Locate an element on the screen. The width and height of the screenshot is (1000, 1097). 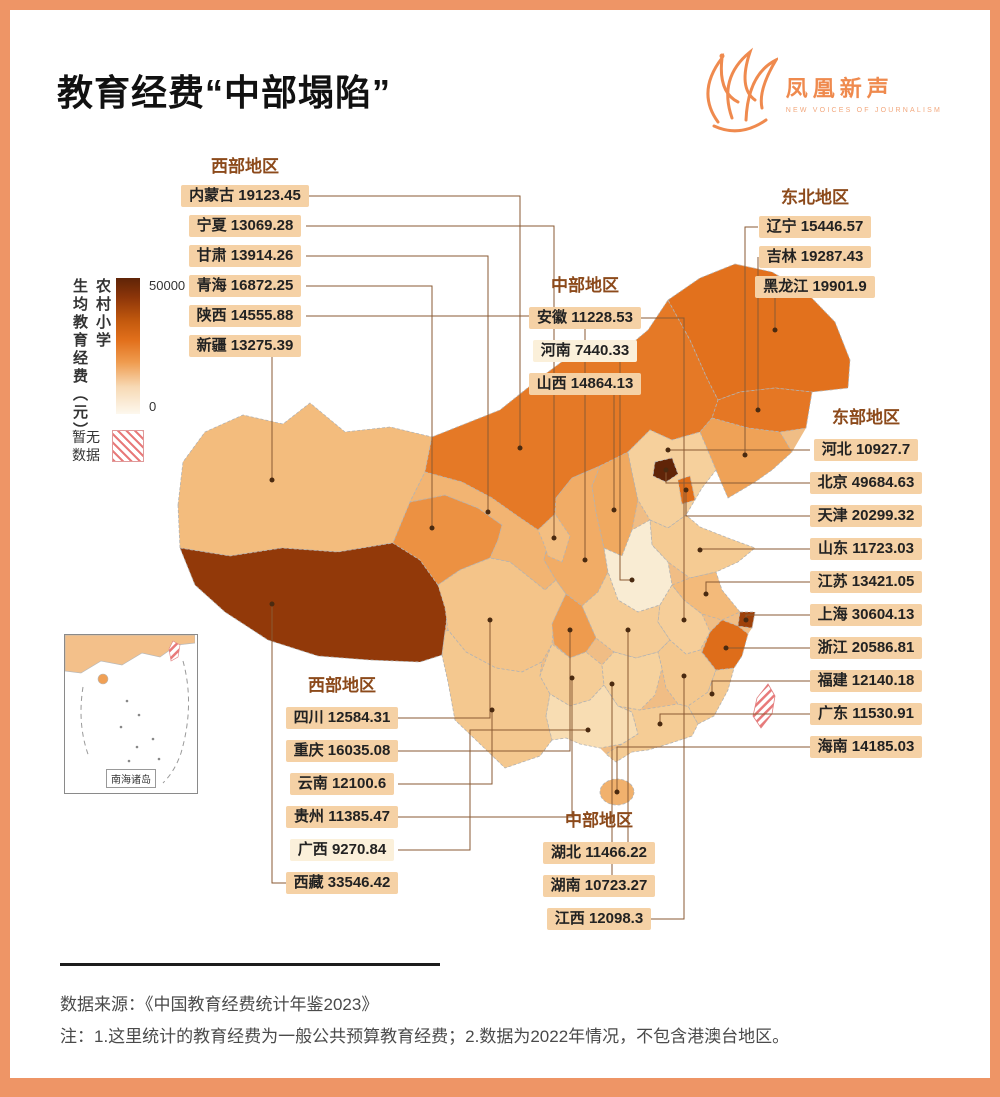
region-header: 东部地区 is located at coordinates (866, 417).